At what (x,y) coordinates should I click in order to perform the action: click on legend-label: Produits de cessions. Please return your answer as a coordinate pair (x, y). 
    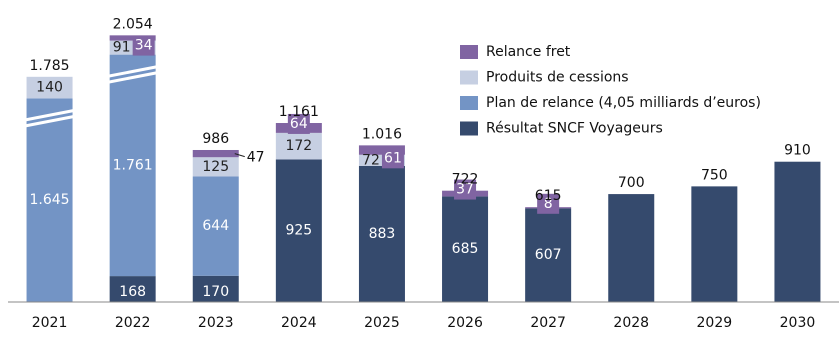
    Looking at the image, I should click on (557, 78).